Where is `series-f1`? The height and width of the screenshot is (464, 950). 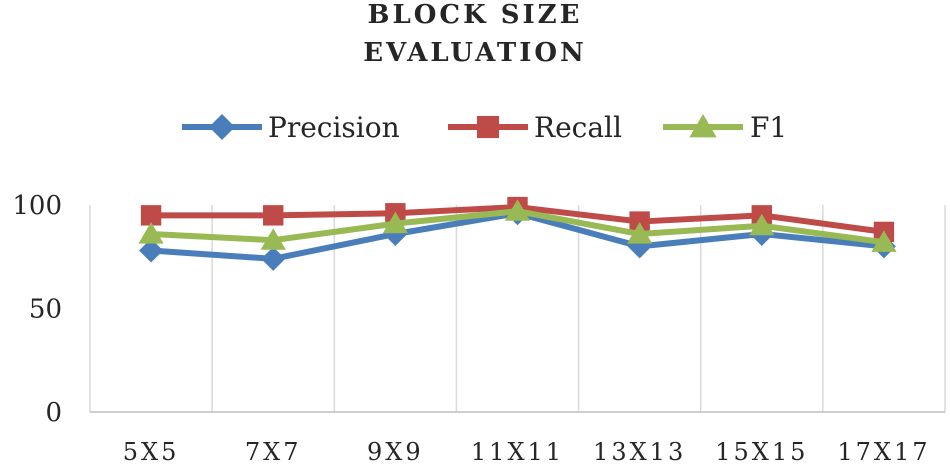
series-f1 is located at coordinates (517, 225).